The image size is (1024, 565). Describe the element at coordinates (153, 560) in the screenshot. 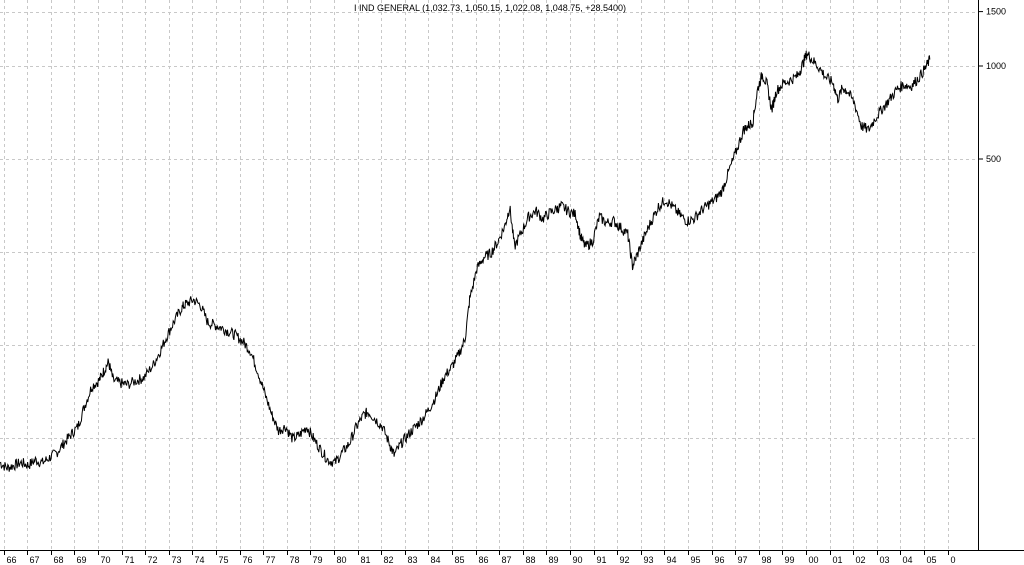

I see `x-tick-label: 72` at that location.